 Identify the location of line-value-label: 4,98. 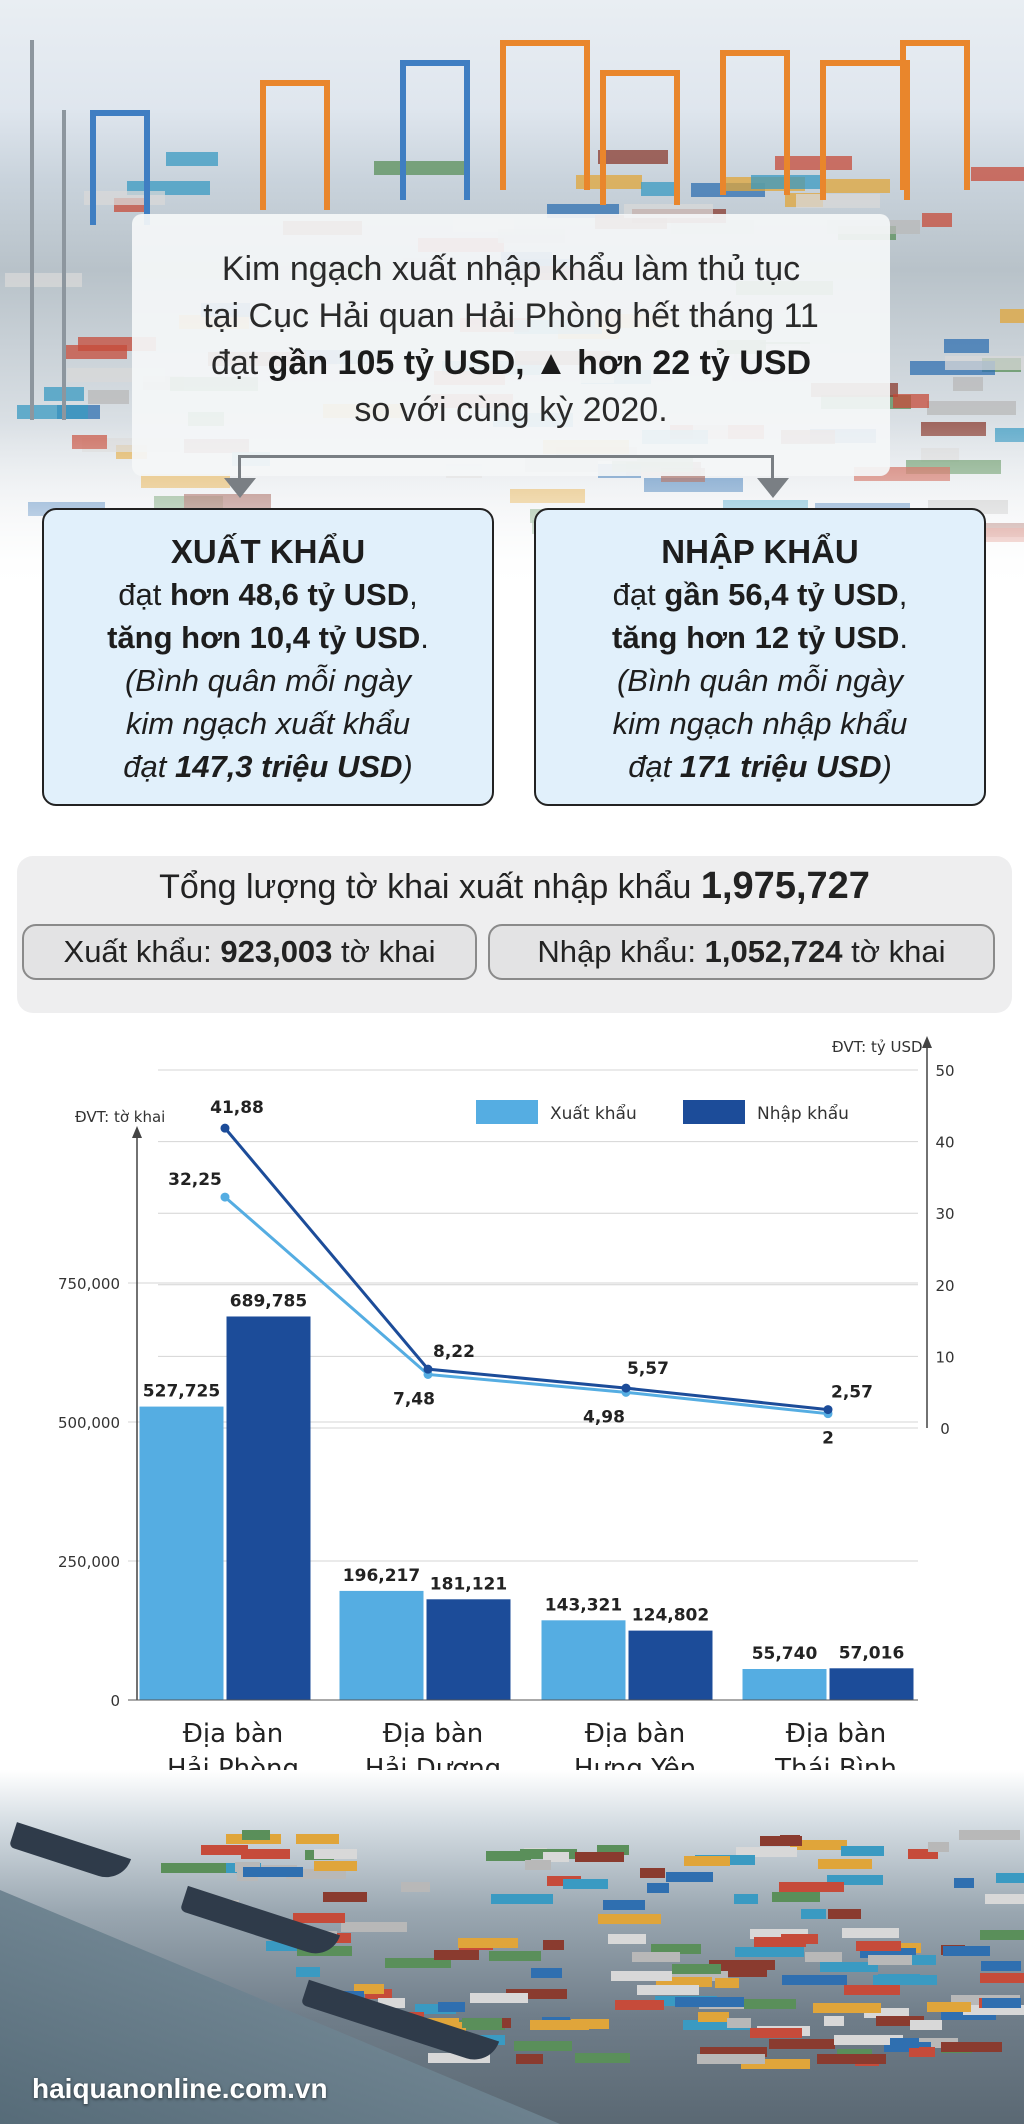
(604, 1417).